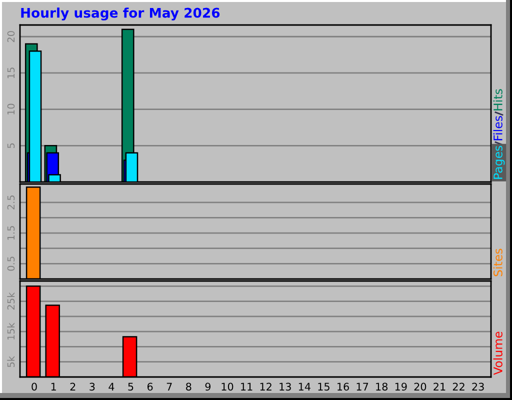 Image resolution: width=512 pixels, height=400 pixels. What do you see at coordinates (34, 386) in the screenshot?
I see `x-tick-label: 0` at bounding box center [34, 386].